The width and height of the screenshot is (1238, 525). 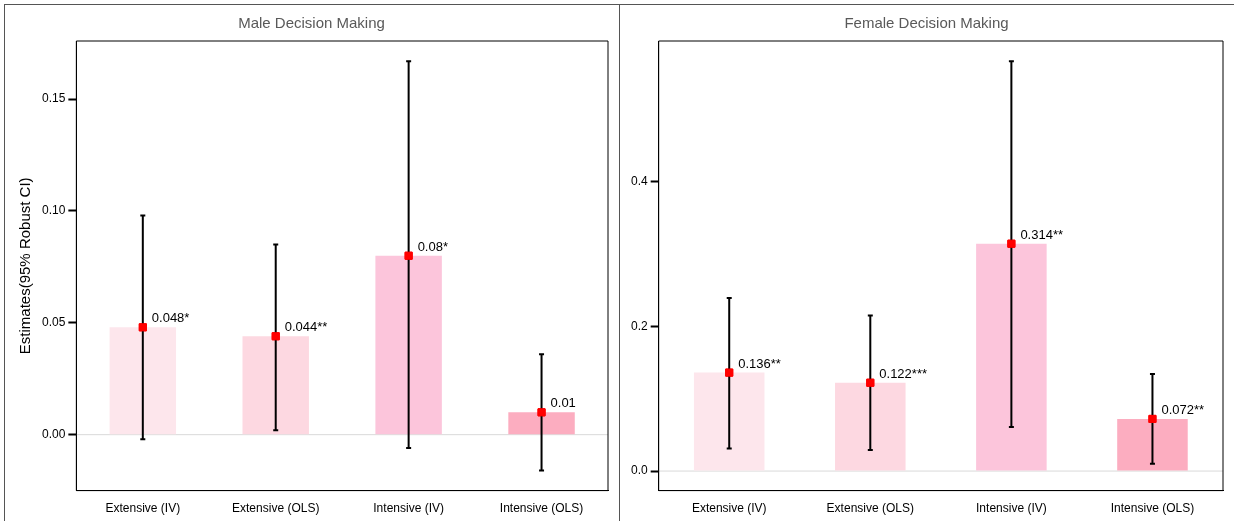 I want to click on chart-title: Female Decision Making, so click(x=926, y=23).